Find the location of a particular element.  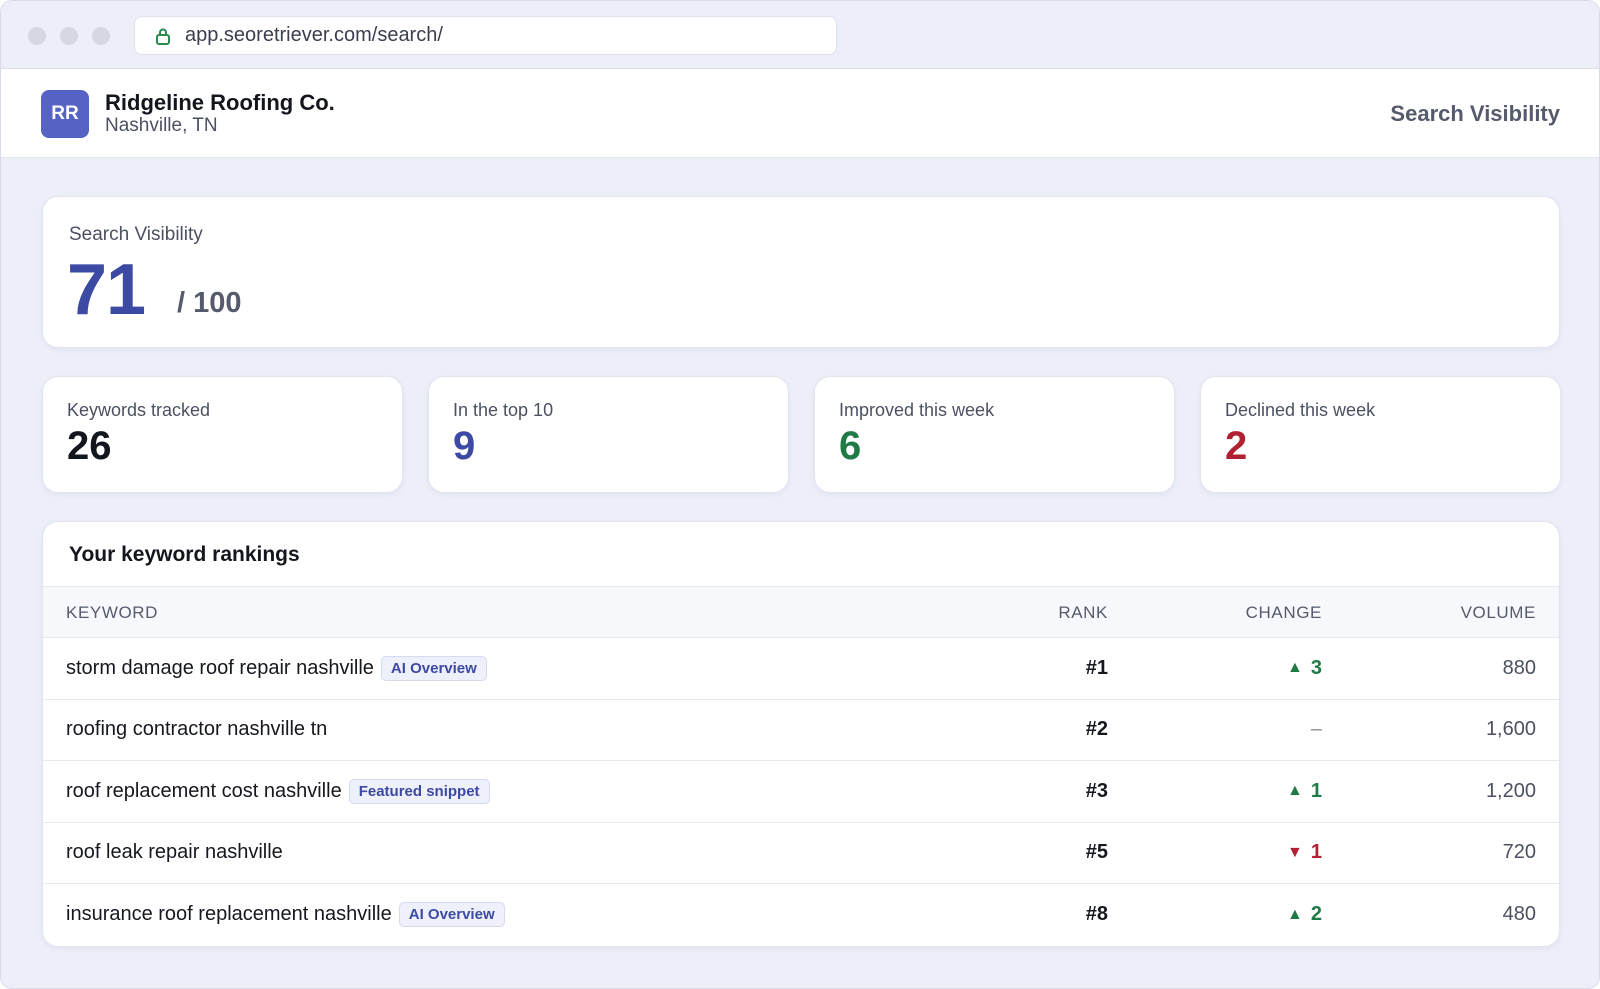

business-location: Nashville, TN is located at coordinates (161, 125).